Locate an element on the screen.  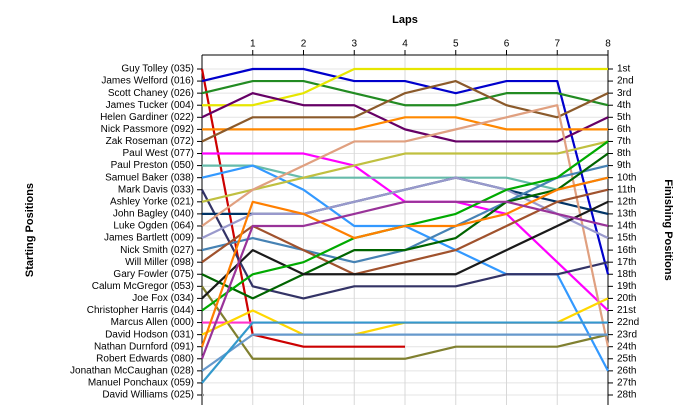
y2-tick-label: 11th is located at coordinates (626, 189).